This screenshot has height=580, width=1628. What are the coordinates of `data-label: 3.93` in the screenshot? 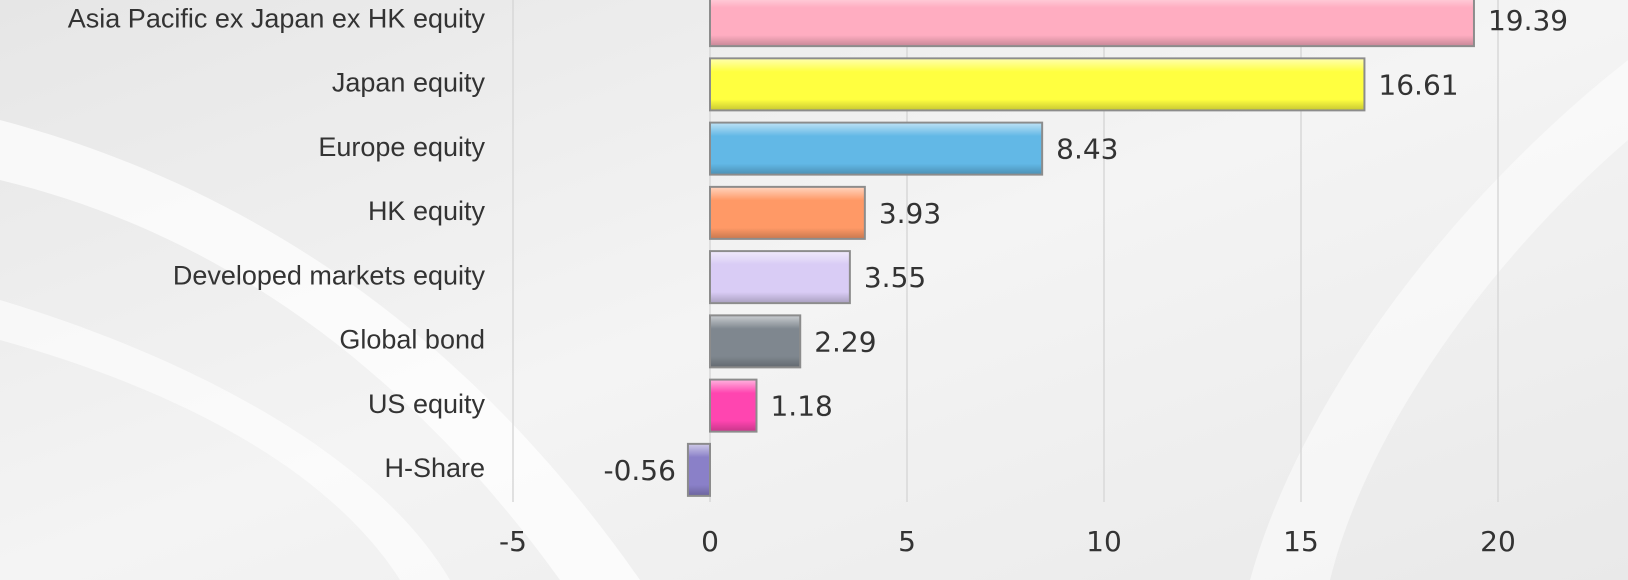 It's located at (910, 213).